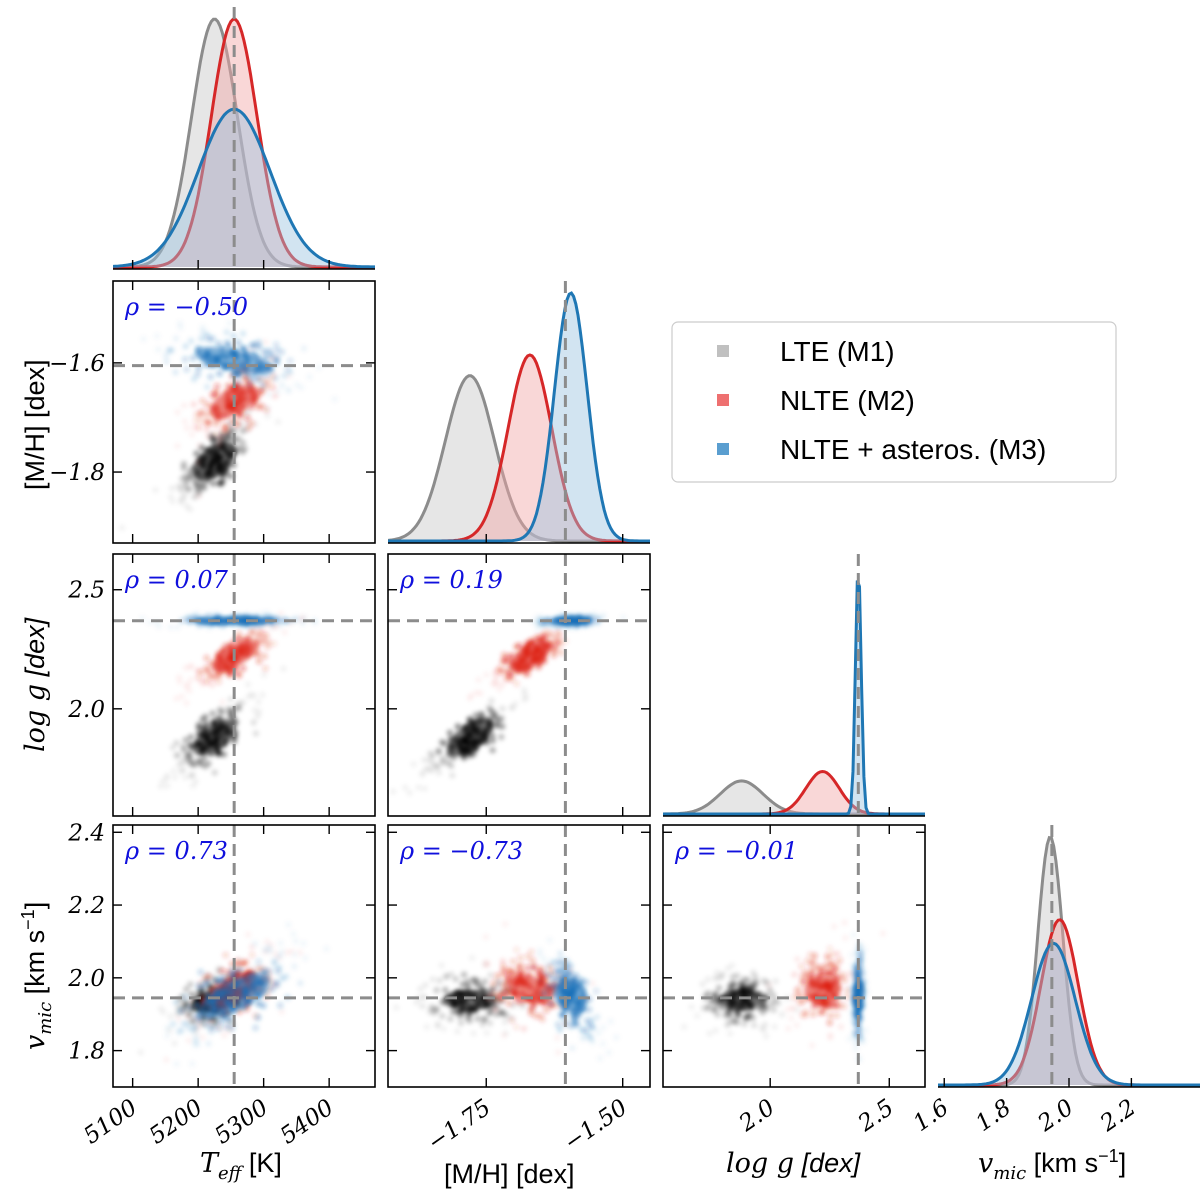 The height and width of the screenshot is (1198, 1200). What do you see at coordinates (35, 684) in the screenshot?
I see `ylabel-logg: log g [dex]` at bounding box center [35, 684].